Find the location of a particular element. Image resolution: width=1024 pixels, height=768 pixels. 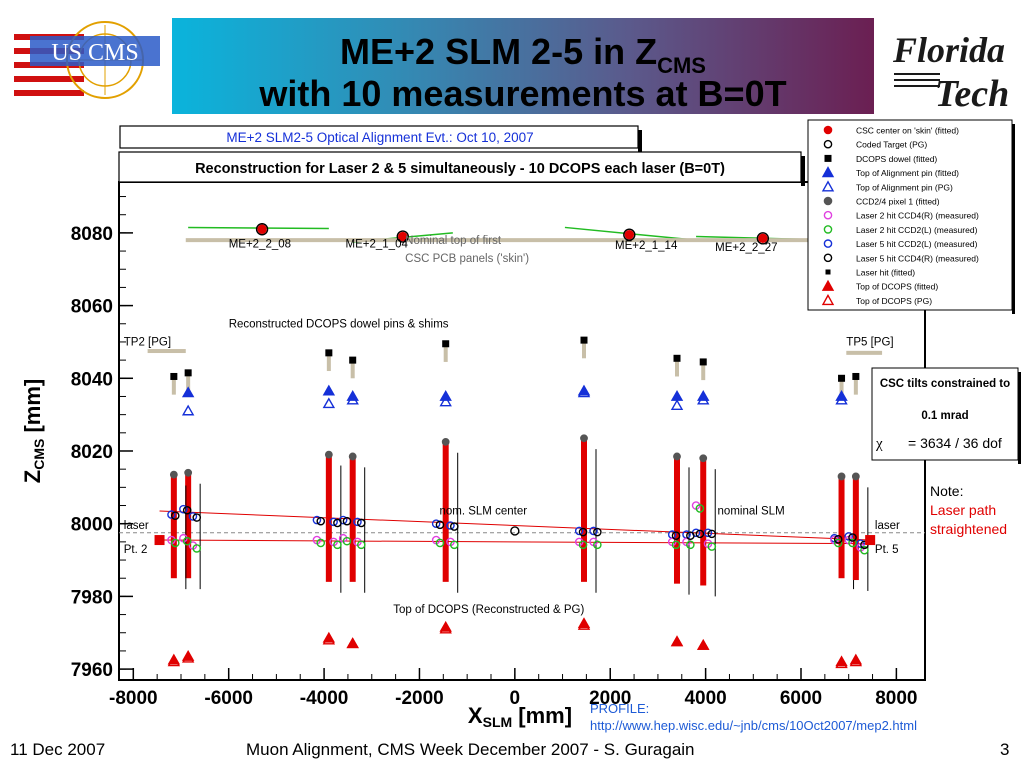

profile-label: PROFILE: is located at coordinates (620, 708).